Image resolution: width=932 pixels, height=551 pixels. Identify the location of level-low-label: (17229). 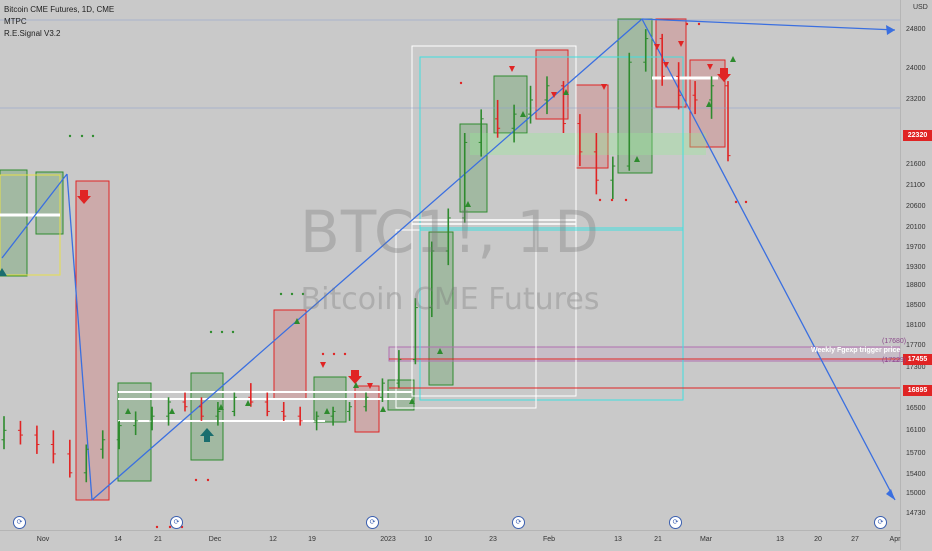
(894, 360).